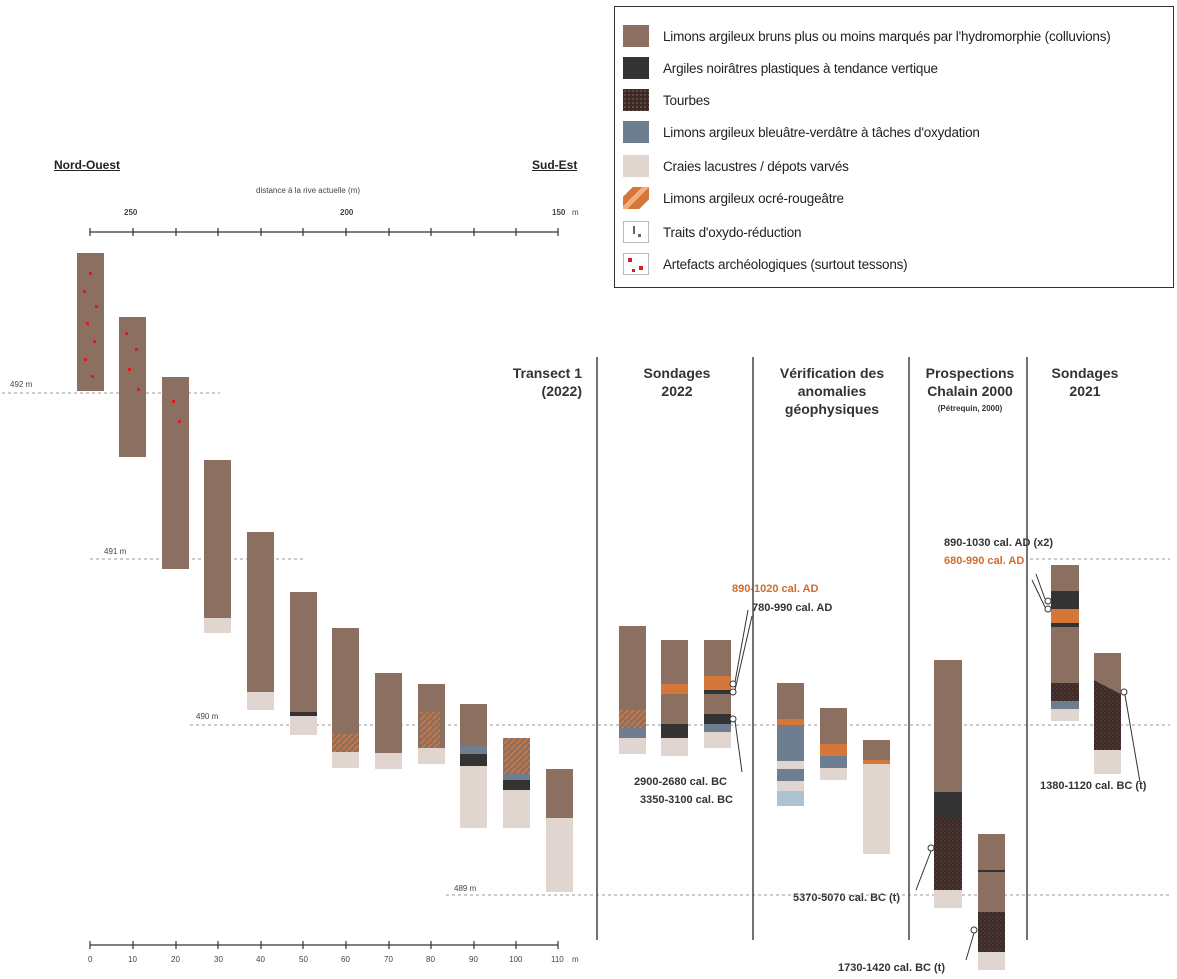  I want to click on bottom-axis-unit: m, so click(575, 959).